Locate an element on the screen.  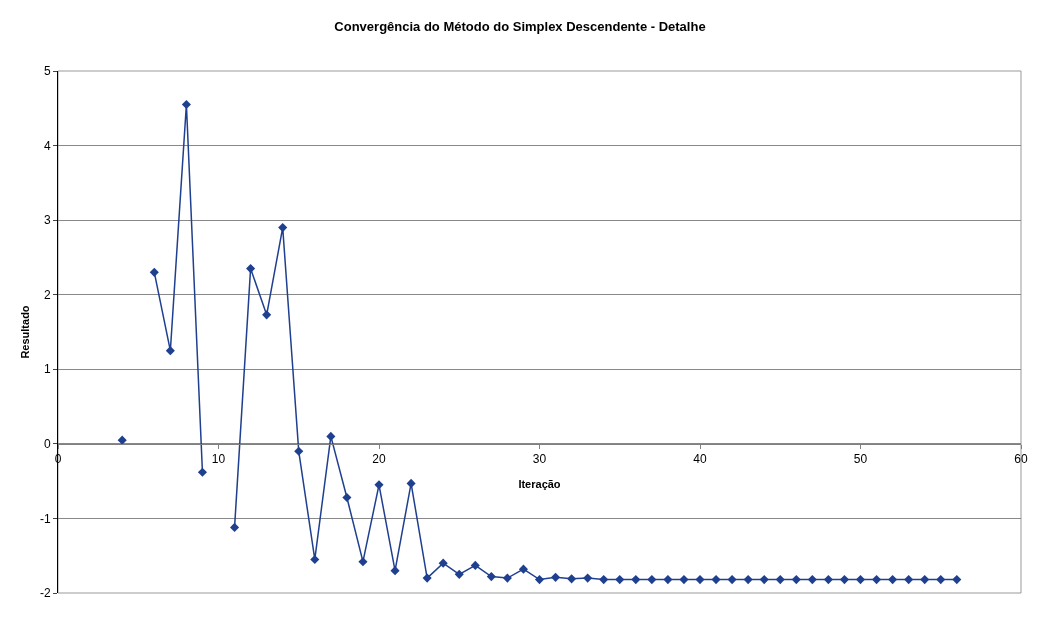
y-tick-label: -1 is located at coordinates (45, 518).